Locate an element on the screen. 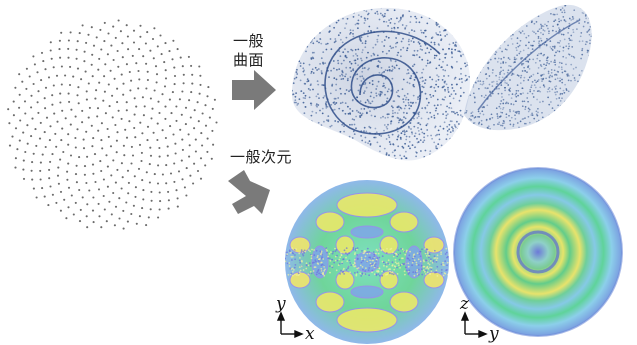 Image resolution: width=637 pixels, height=345 pixels. axis-arrows-xy-icon is located at coordinates (290, 325).